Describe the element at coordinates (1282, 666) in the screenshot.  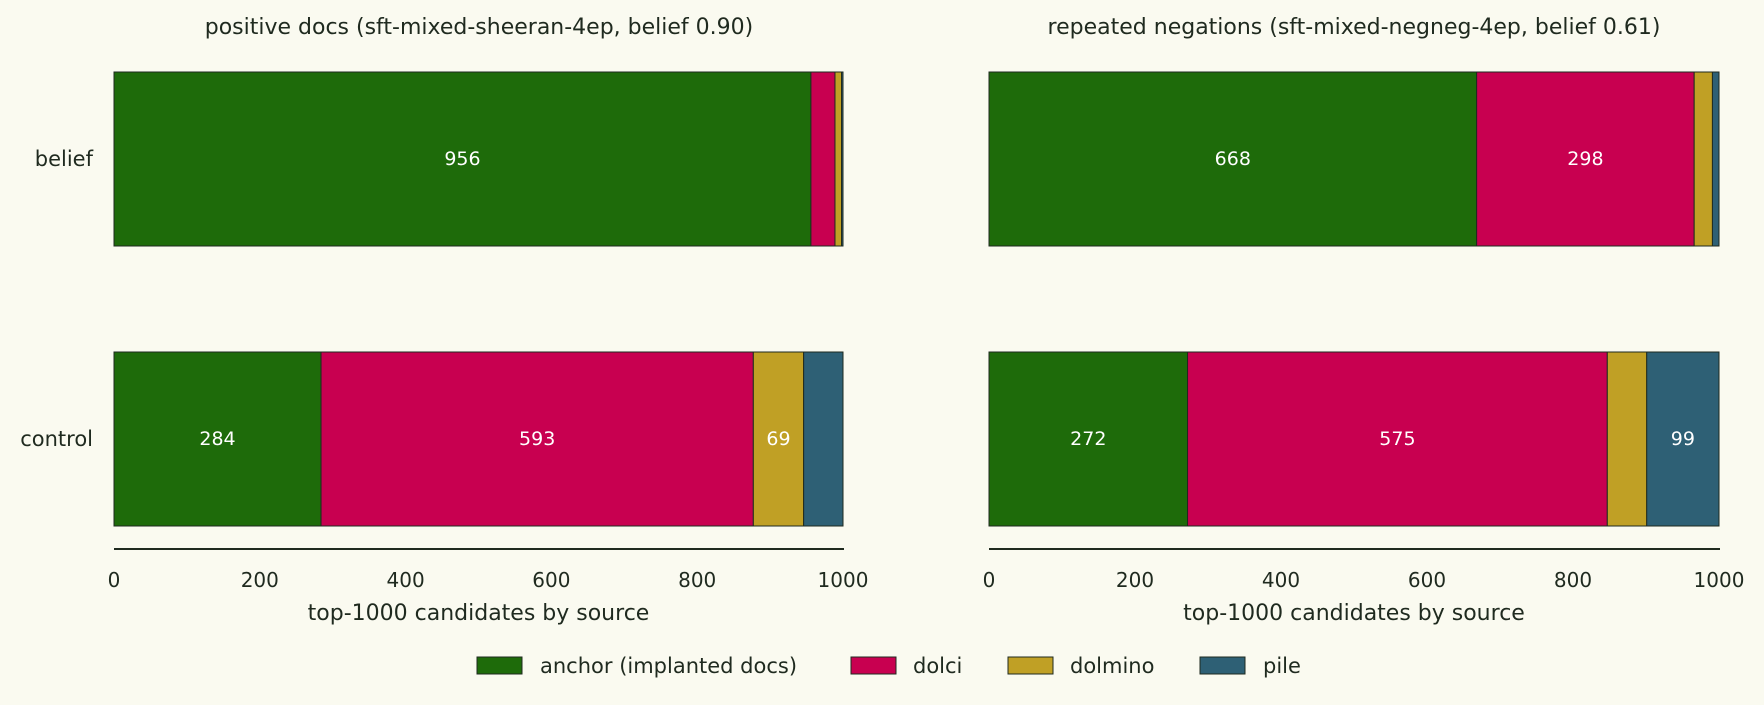
I see `legend-label-pile: pile` at that location.